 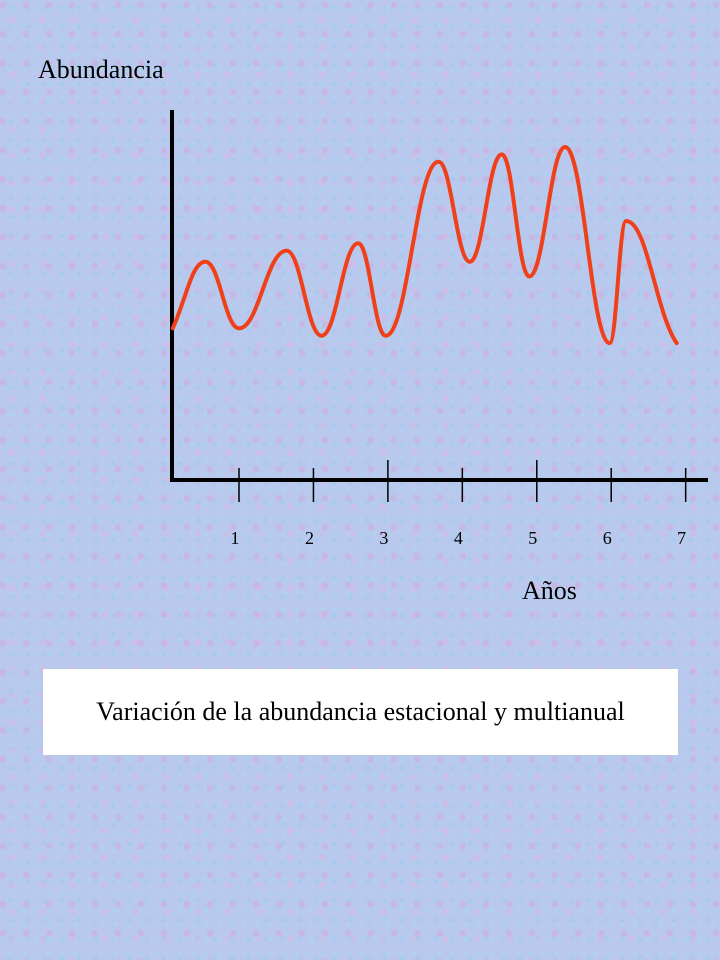 What do you see at coordinates (101, 69) in the screenshot?
I see `y-axis-label: Abundancia` at bounding box center [101, 69].